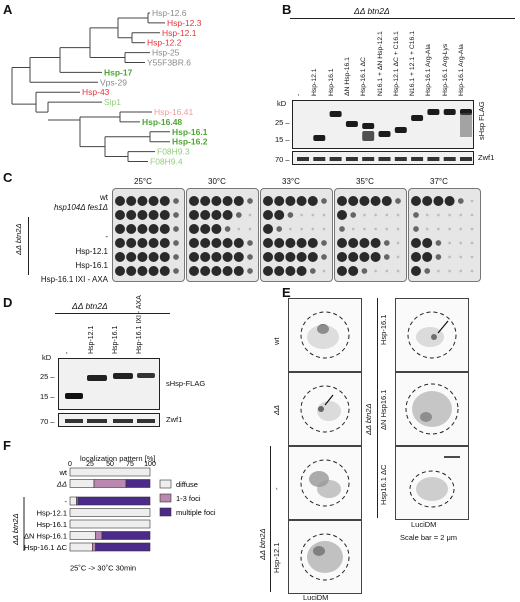 This screenshot has width=520, height=602. Describe the element at coordinates (298, 94) in the screenshot. I see `panel-b-lane-label: -` at that location.